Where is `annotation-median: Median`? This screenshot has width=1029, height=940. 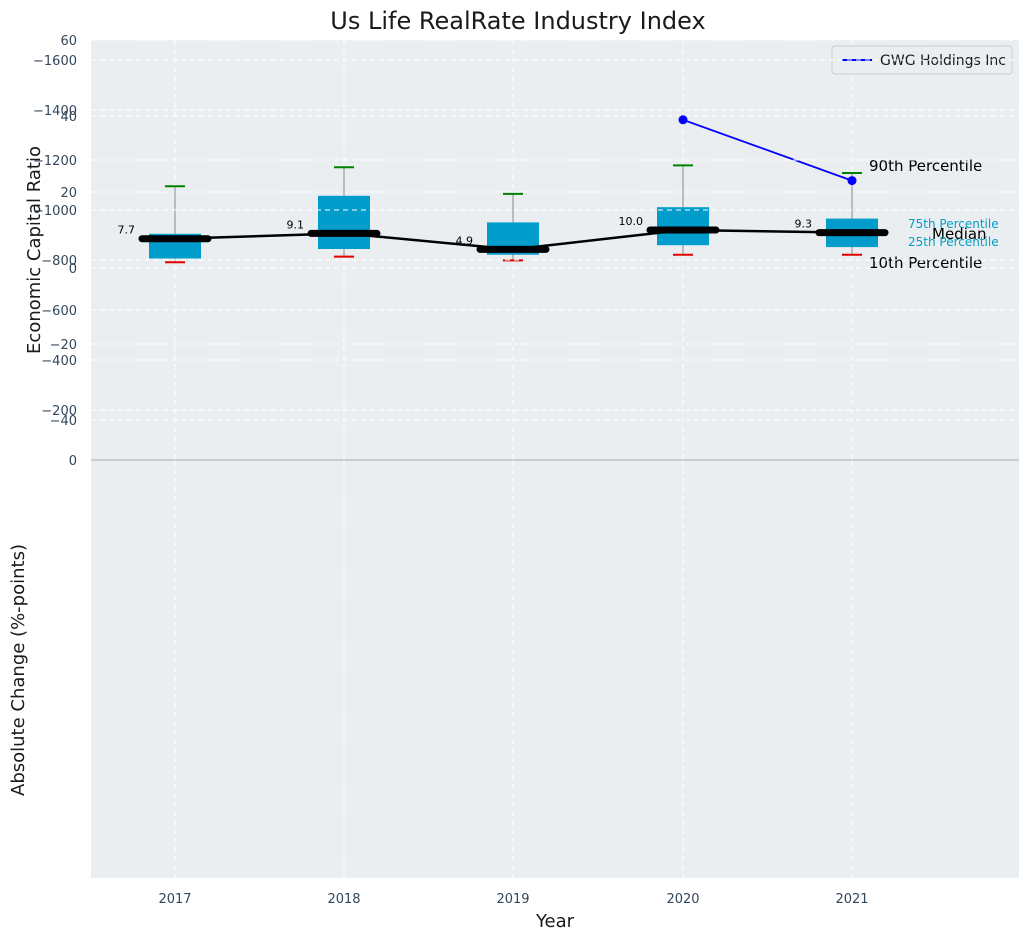 annotation-median: Median is located at coordinates (959, 234).